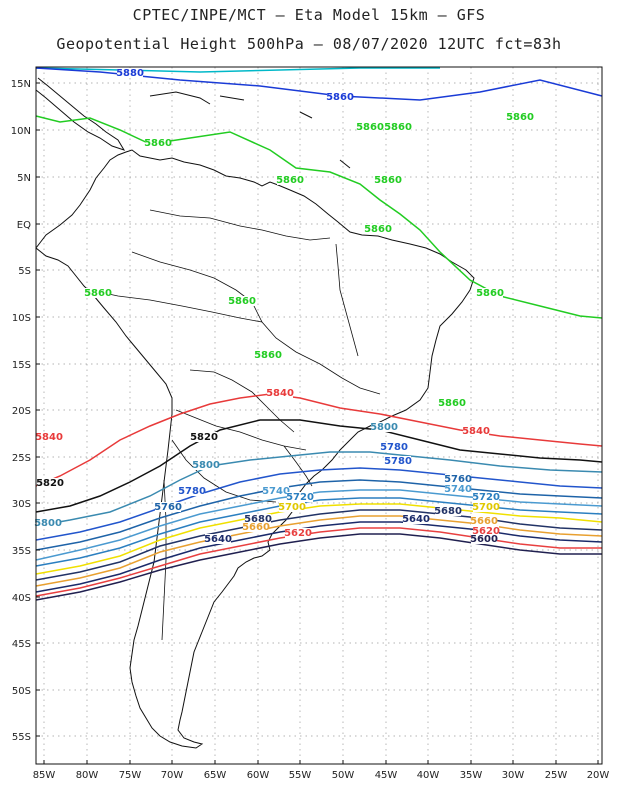 The width and height of the screenshot is (618, 800). I want to click on contour-label: 5620, so click(298, 533).